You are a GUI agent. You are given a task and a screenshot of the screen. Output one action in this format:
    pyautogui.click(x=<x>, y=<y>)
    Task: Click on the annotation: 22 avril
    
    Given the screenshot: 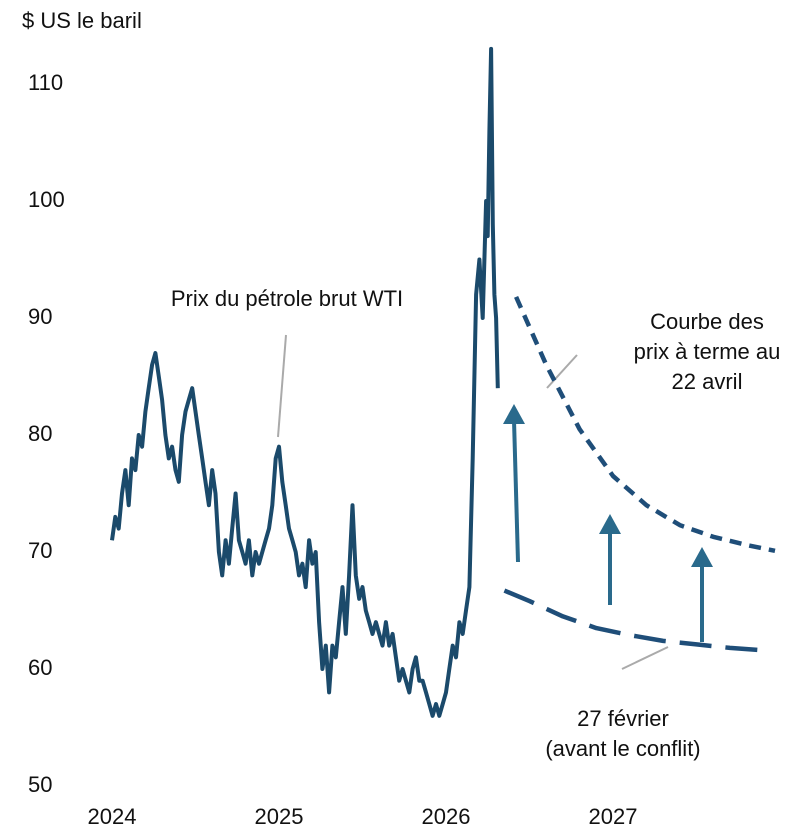 What is the action you would take?
    pyautogui.click(x=707, y=381)
    